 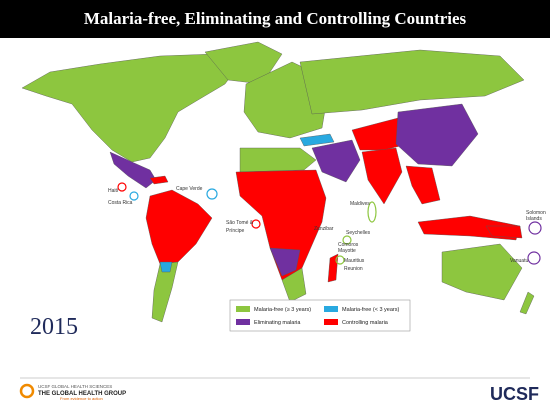 What do you see at coordinates (360, 204) in the screenshot?
I see `map-label: Maldives` at bounding box center [360, 204].